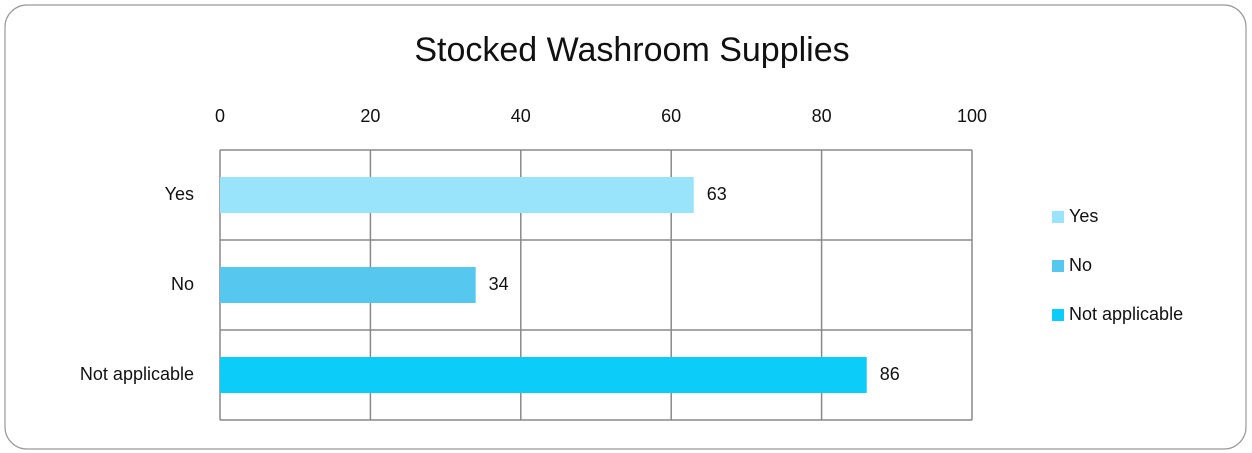 The height and width of the screenshot is (453, 1252). What do you see at coordinates (220, 116) in the screenshot?
I see `x-tick-label: 0` at bounding box center [220, 116].